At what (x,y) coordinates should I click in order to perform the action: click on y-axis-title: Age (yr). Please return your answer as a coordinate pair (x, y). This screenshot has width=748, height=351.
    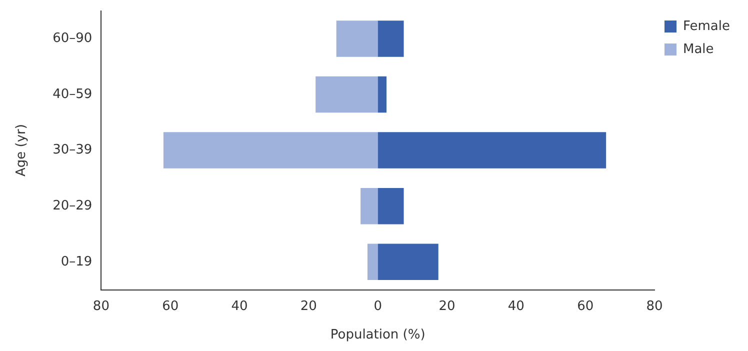
    Looking at the image, I should click on (22, 150).